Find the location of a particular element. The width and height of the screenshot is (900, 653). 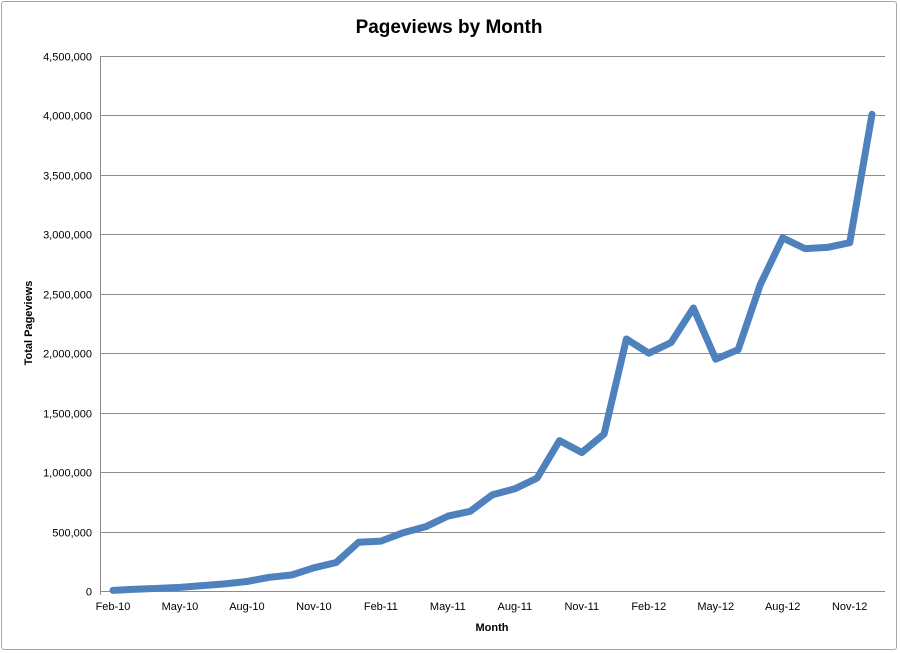

x-tick-label: May-11 is located at coordinates (448, 607).